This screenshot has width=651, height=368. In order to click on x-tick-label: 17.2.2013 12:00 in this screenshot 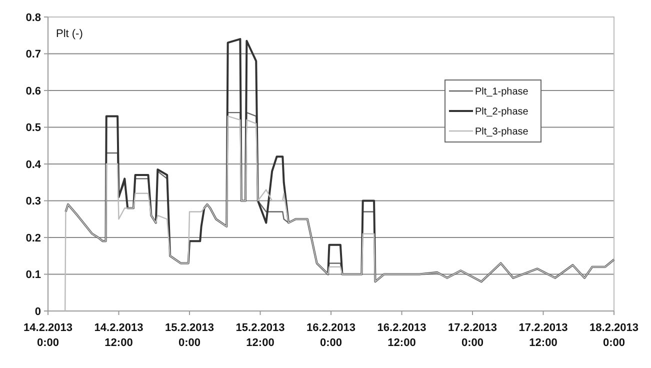, I will do `click(543, 335)`.